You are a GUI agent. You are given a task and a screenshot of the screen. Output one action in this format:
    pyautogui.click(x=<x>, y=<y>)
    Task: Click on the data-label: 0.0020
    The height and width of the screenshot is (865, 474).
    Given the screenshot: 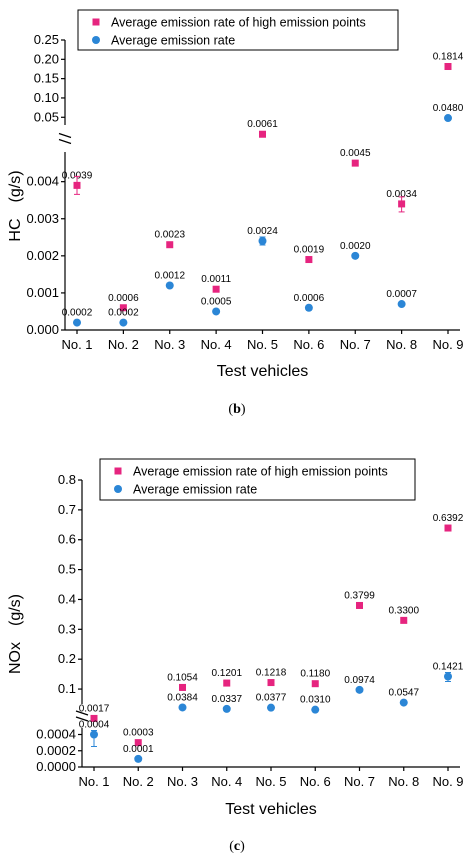 What is the action you would take?
    pyautogui.click(x=355, y=246)
    